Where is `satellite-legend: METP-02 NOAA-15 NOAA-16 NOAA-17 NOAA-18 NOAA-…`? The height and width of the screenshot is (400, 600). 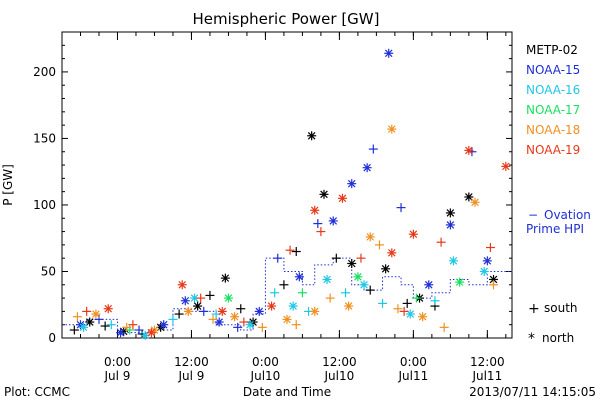
satellite-legend: METP-02 NOAA-15 NOAA-16 NOAA-17 NOAA-18 NOAA-… is located at coordinates (553, 100).